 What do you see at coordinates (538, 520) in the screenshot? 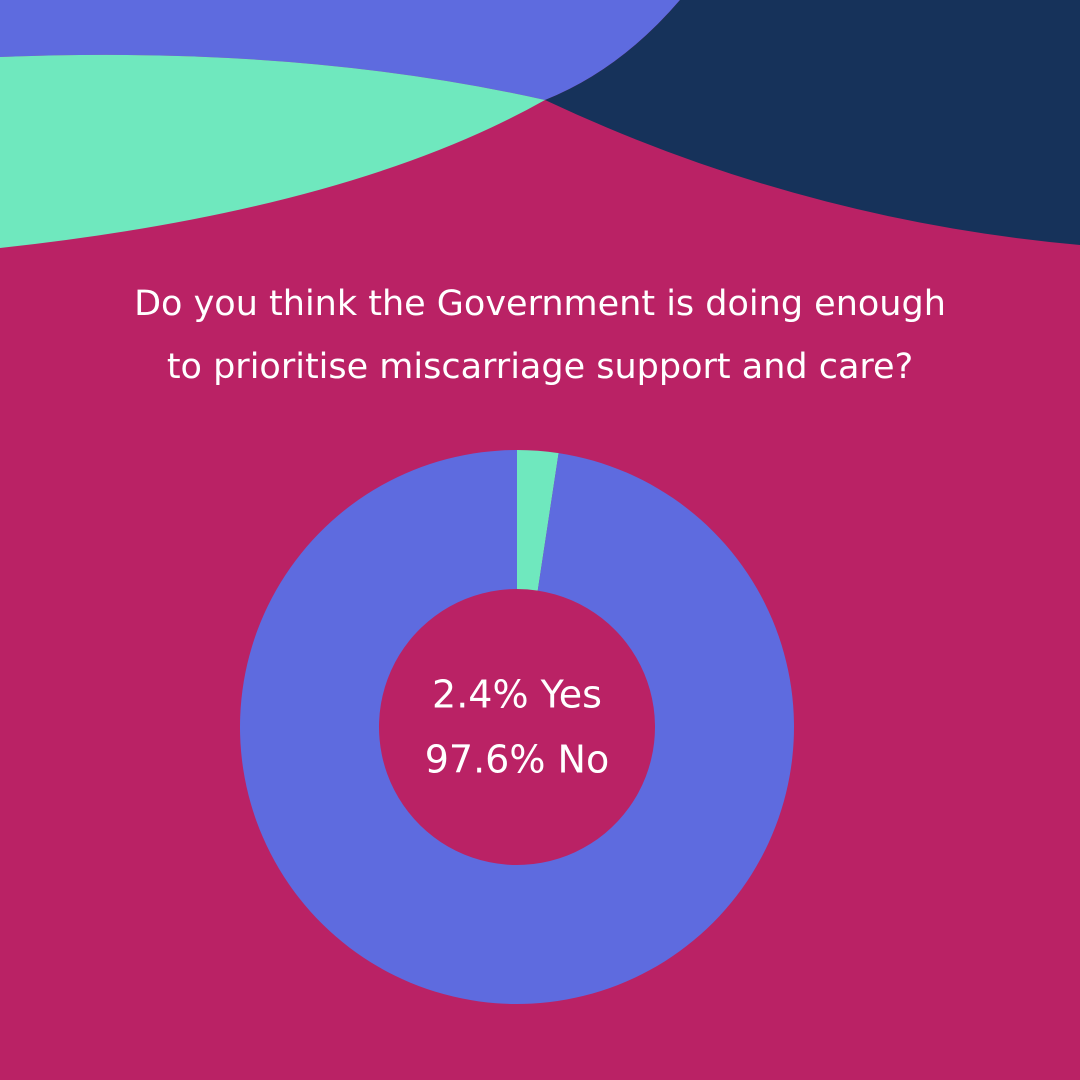
I see `donut-slice` at bounding box center [538, 520].